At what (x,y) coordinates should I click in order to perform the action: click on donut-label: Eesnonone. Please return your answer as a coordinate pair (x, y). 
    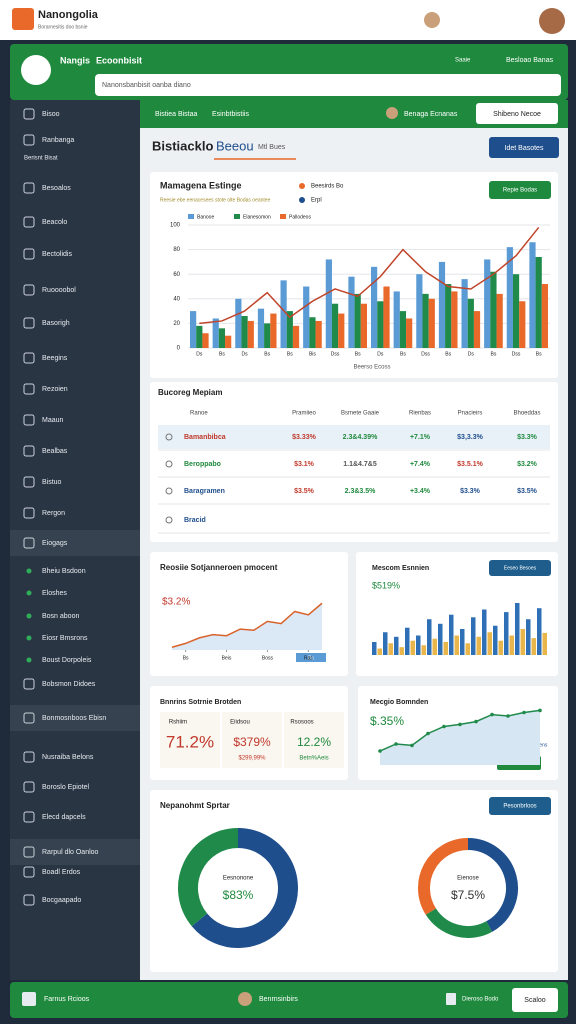
    Looking at the image, I should click on (238, 879).